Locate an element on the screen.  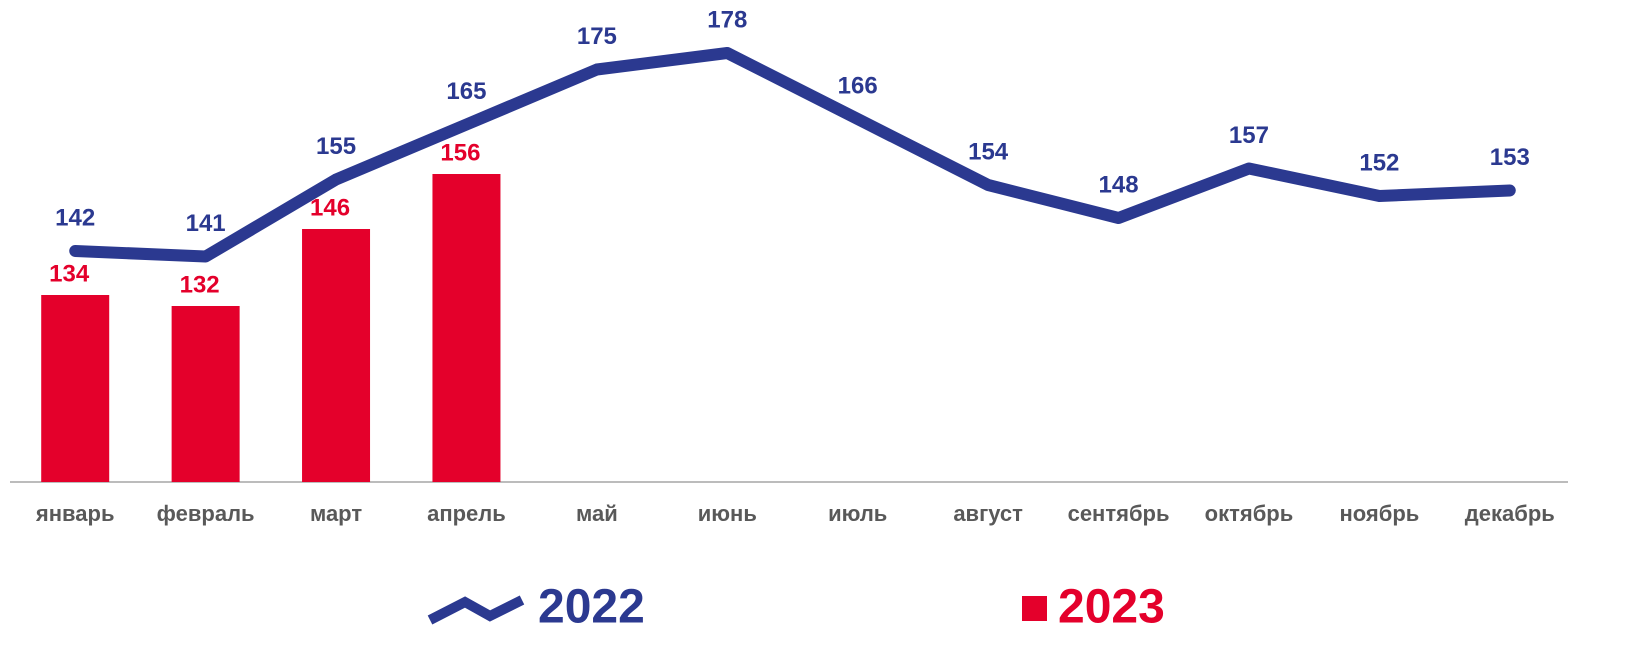
data-label: 154 is located at coordinates (988, 151).